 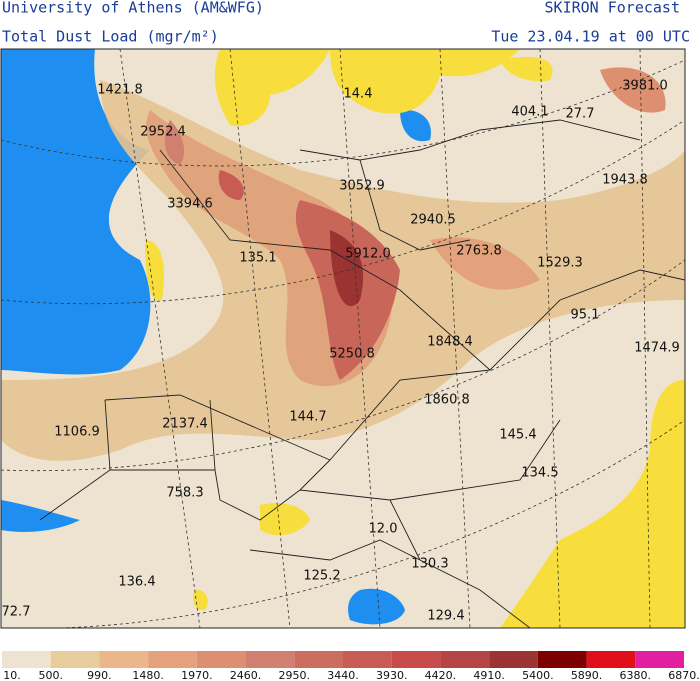 What do you see at coordinates (529, 112) in the screenshot?
I see `map-value-label: 404.1` at bounding box center [529, 112].